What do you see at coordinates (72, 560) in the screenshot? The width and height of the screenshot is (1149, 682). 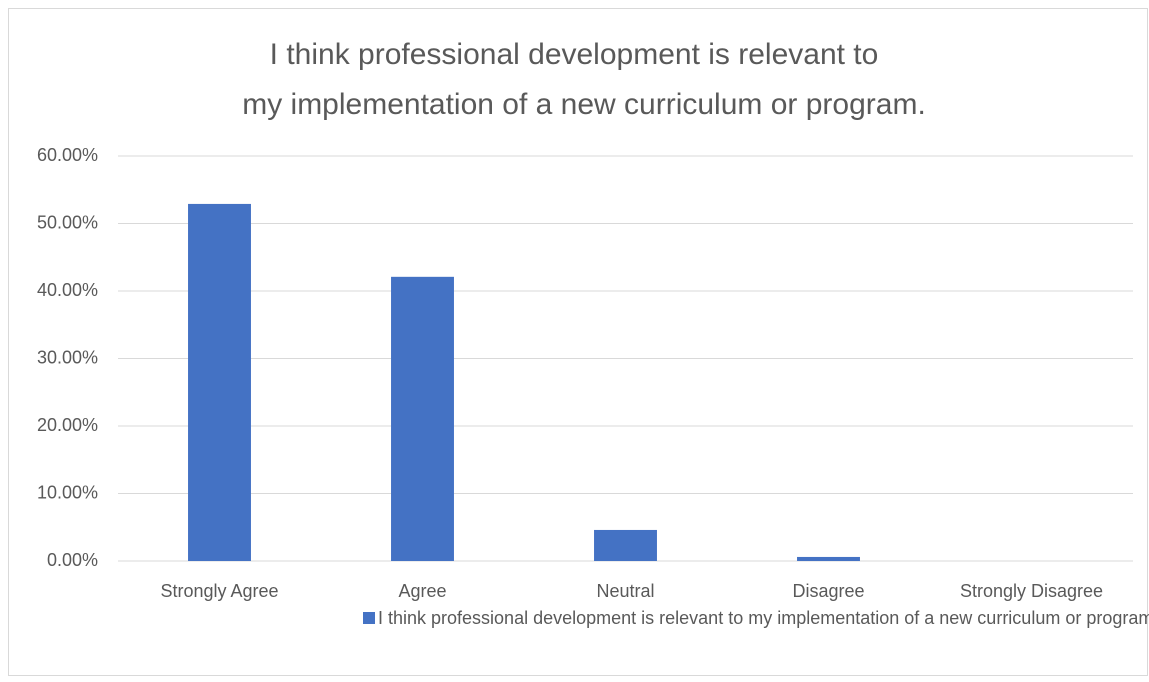 I see `y-tick-label: 0.00%` at bounding box center [72, 560].